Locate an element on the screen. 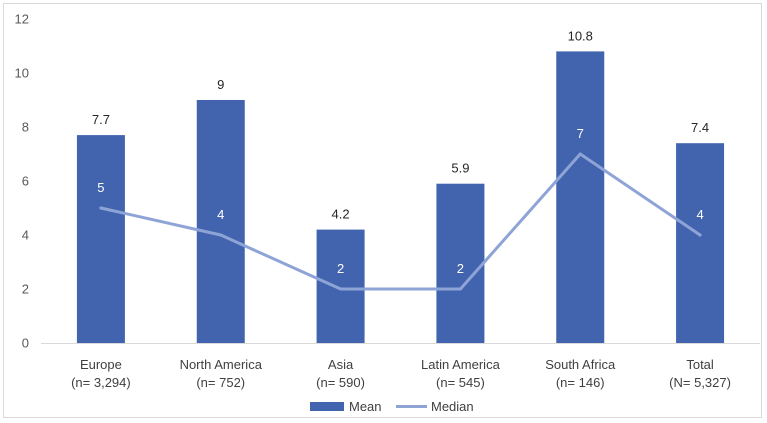 Image resolution: width=767 pixels, height=423 pixels. y-tick-label: 6 is located at coordinates (25, 181).